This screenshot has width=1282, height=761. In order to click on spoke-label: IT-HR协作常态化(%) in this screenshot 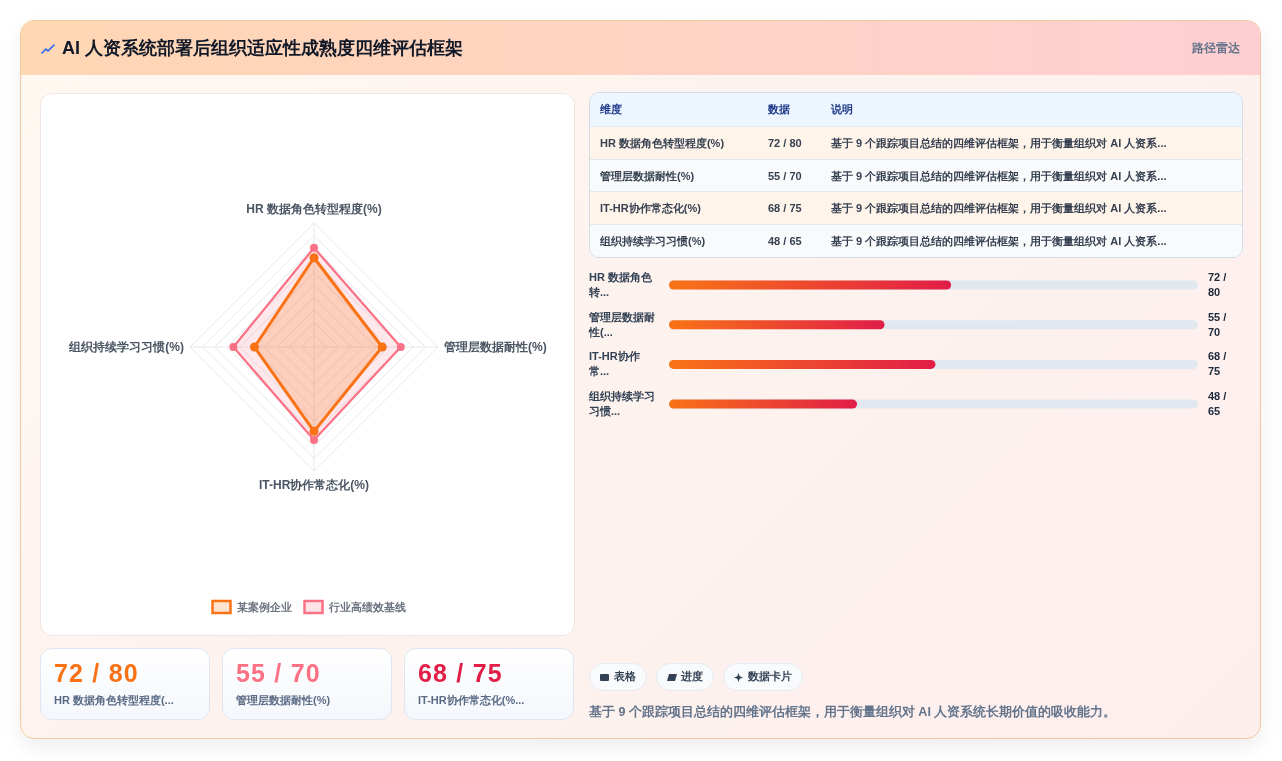, I will do `click(314, 485)`.